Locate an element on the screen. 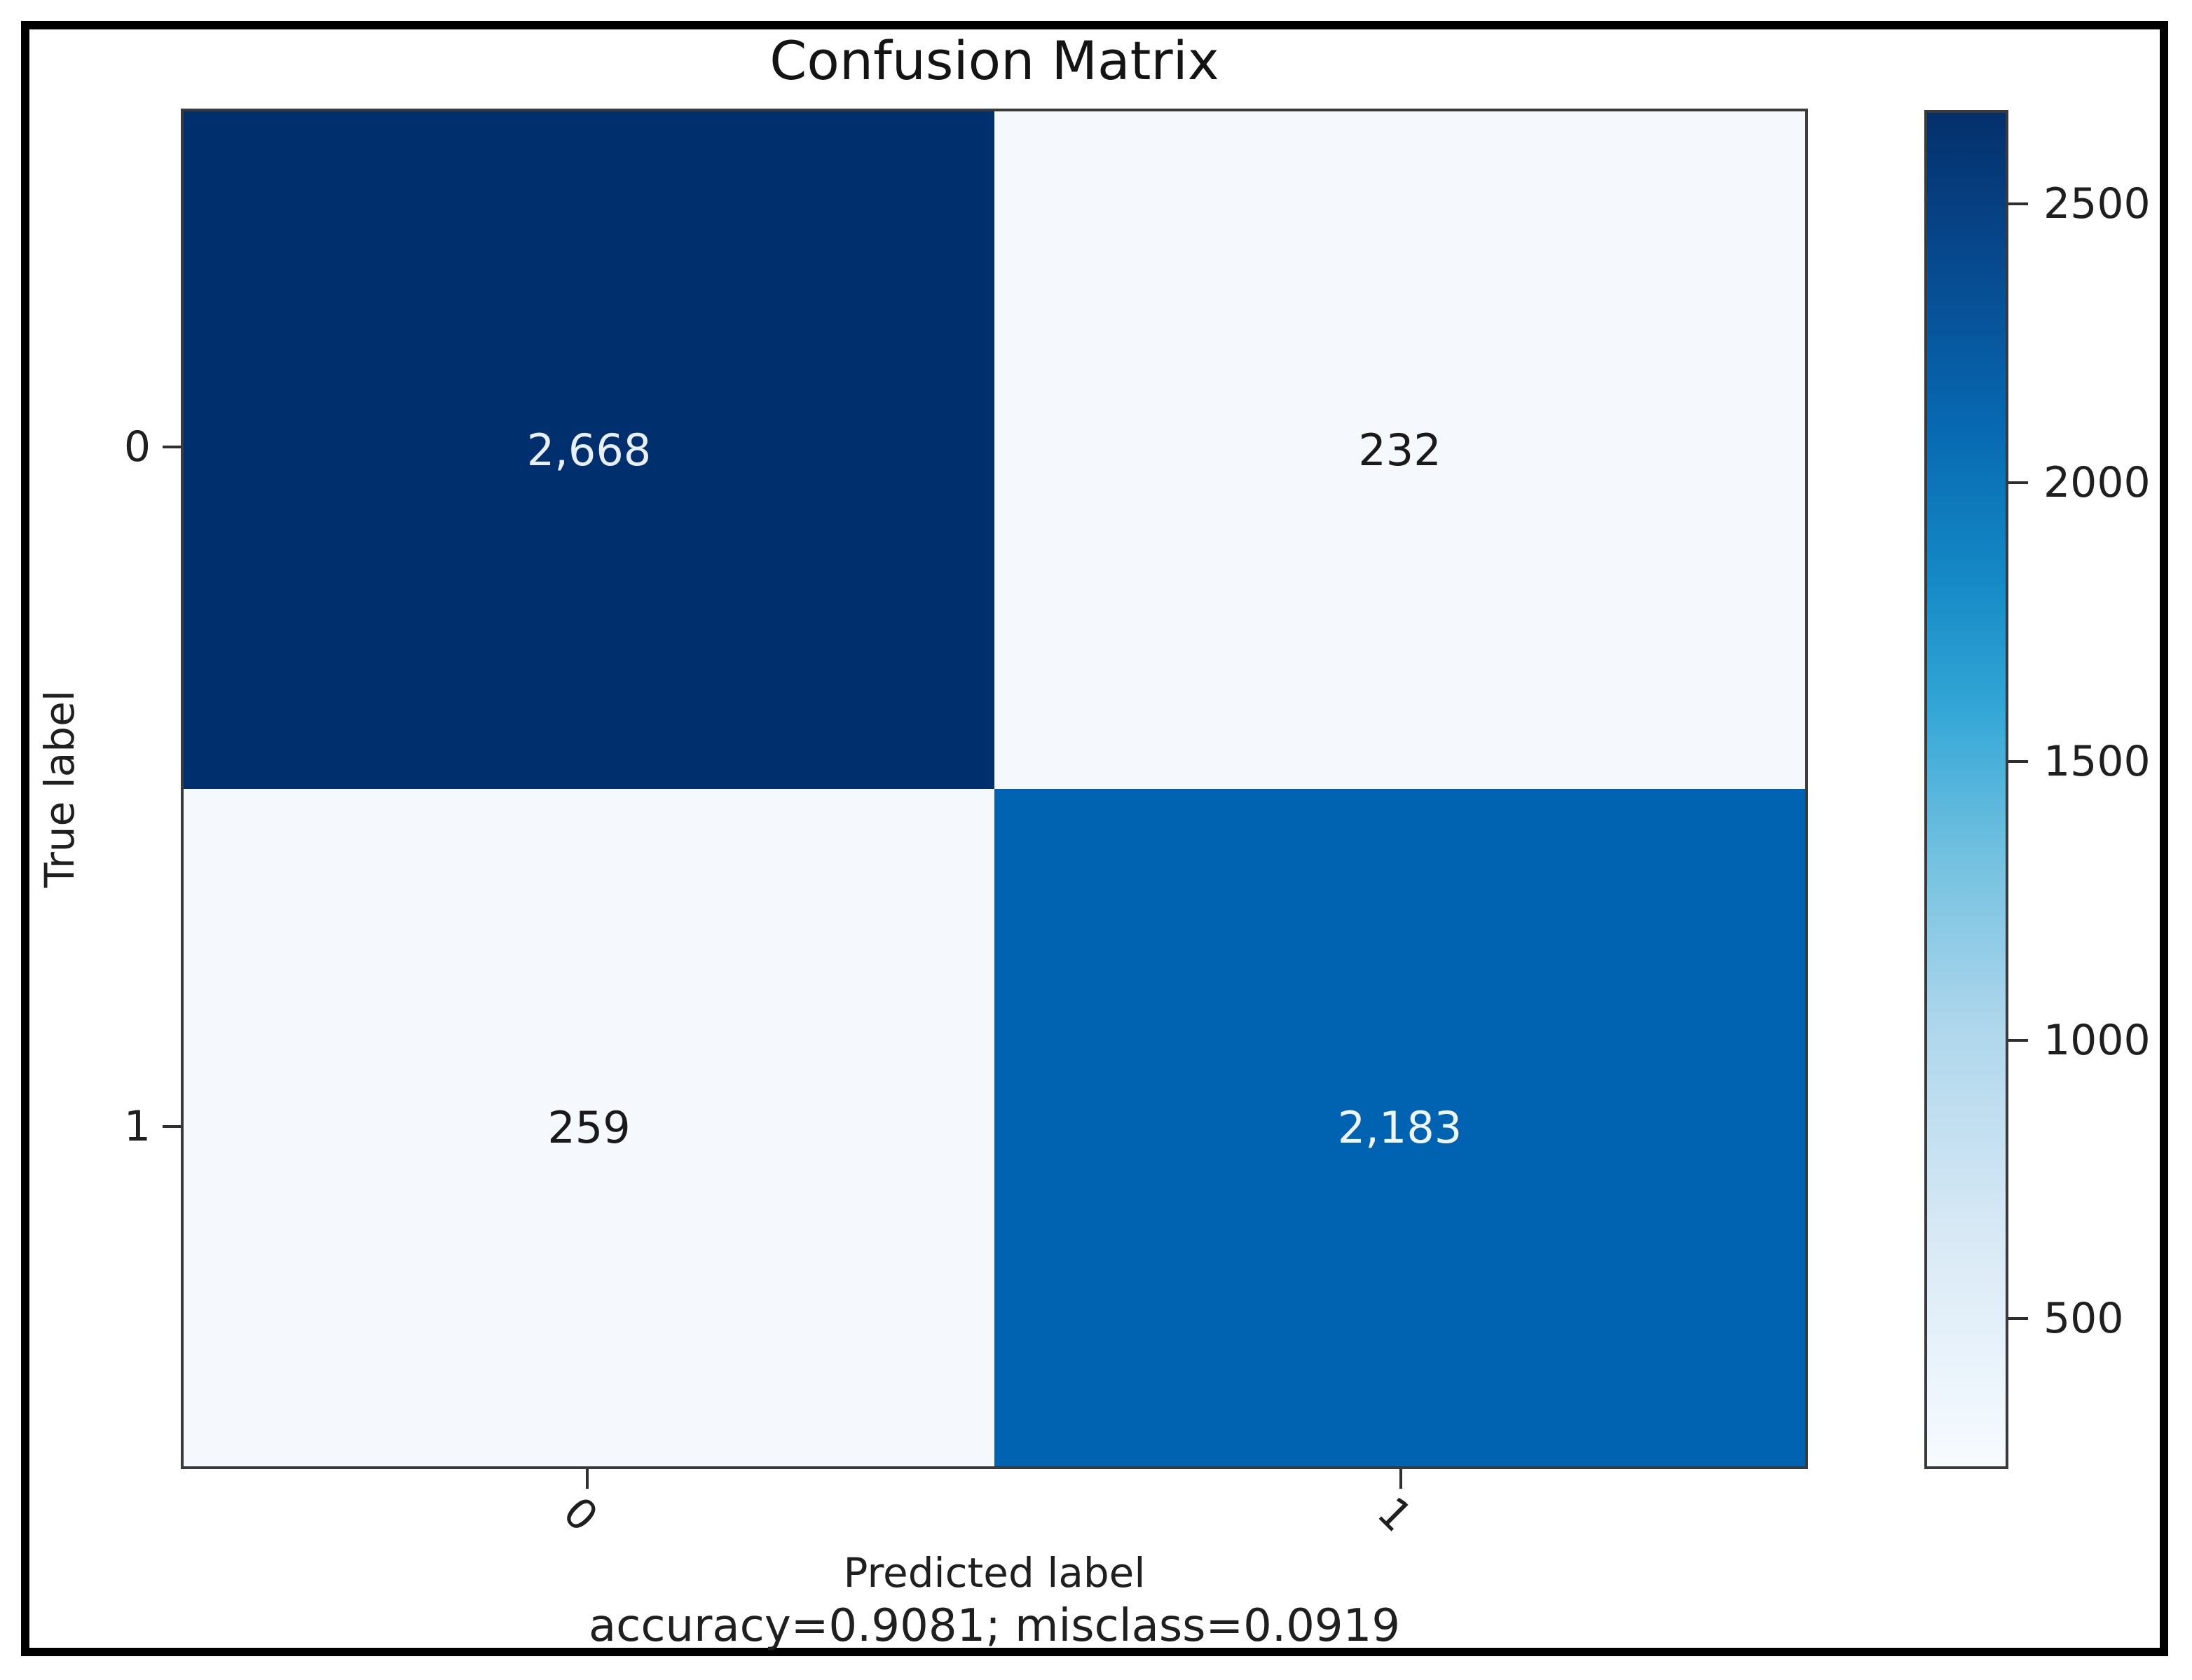 This screenshot has height=1680, width=2192. accuracy-annotation: accuracy=0.9081; misclass=0.0919 is located at coordinates (994, 1626).